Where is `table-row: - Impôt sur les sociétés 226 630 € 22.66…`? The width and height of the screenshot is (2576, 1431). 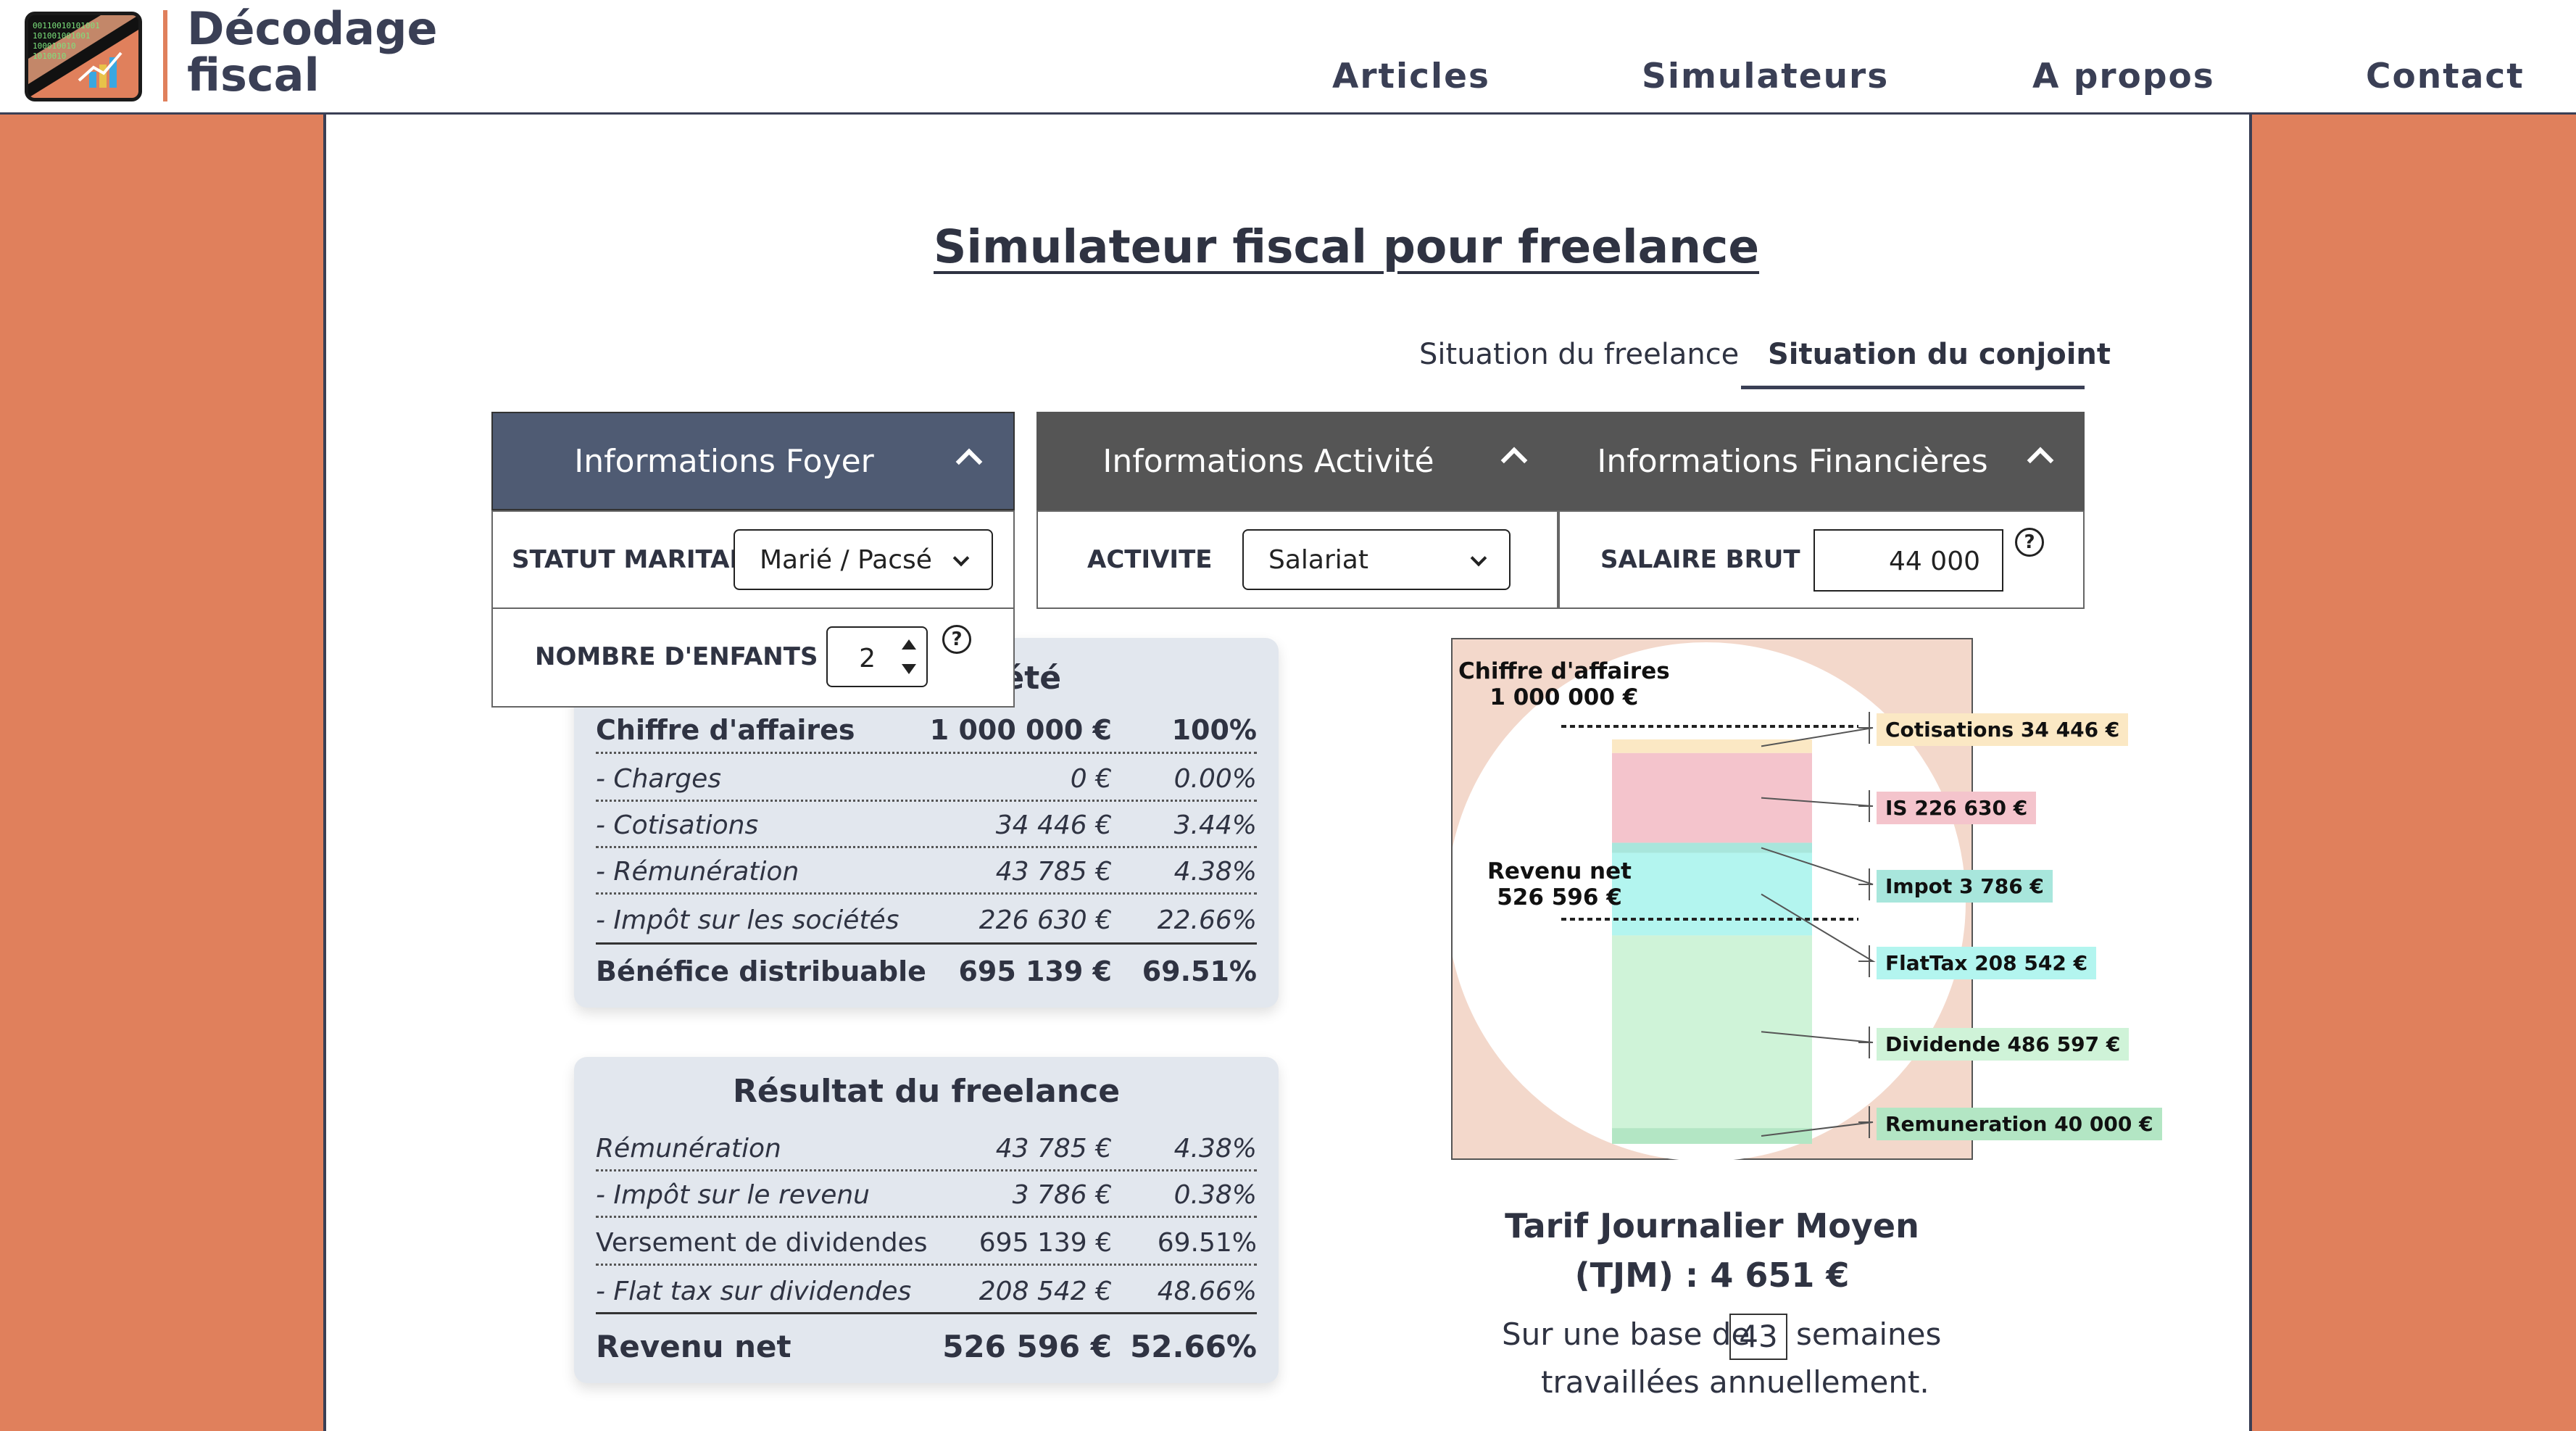 table-row: - Impôt sur les sociétés 226 630 € 22.66… is located at coordinates (926, 917).